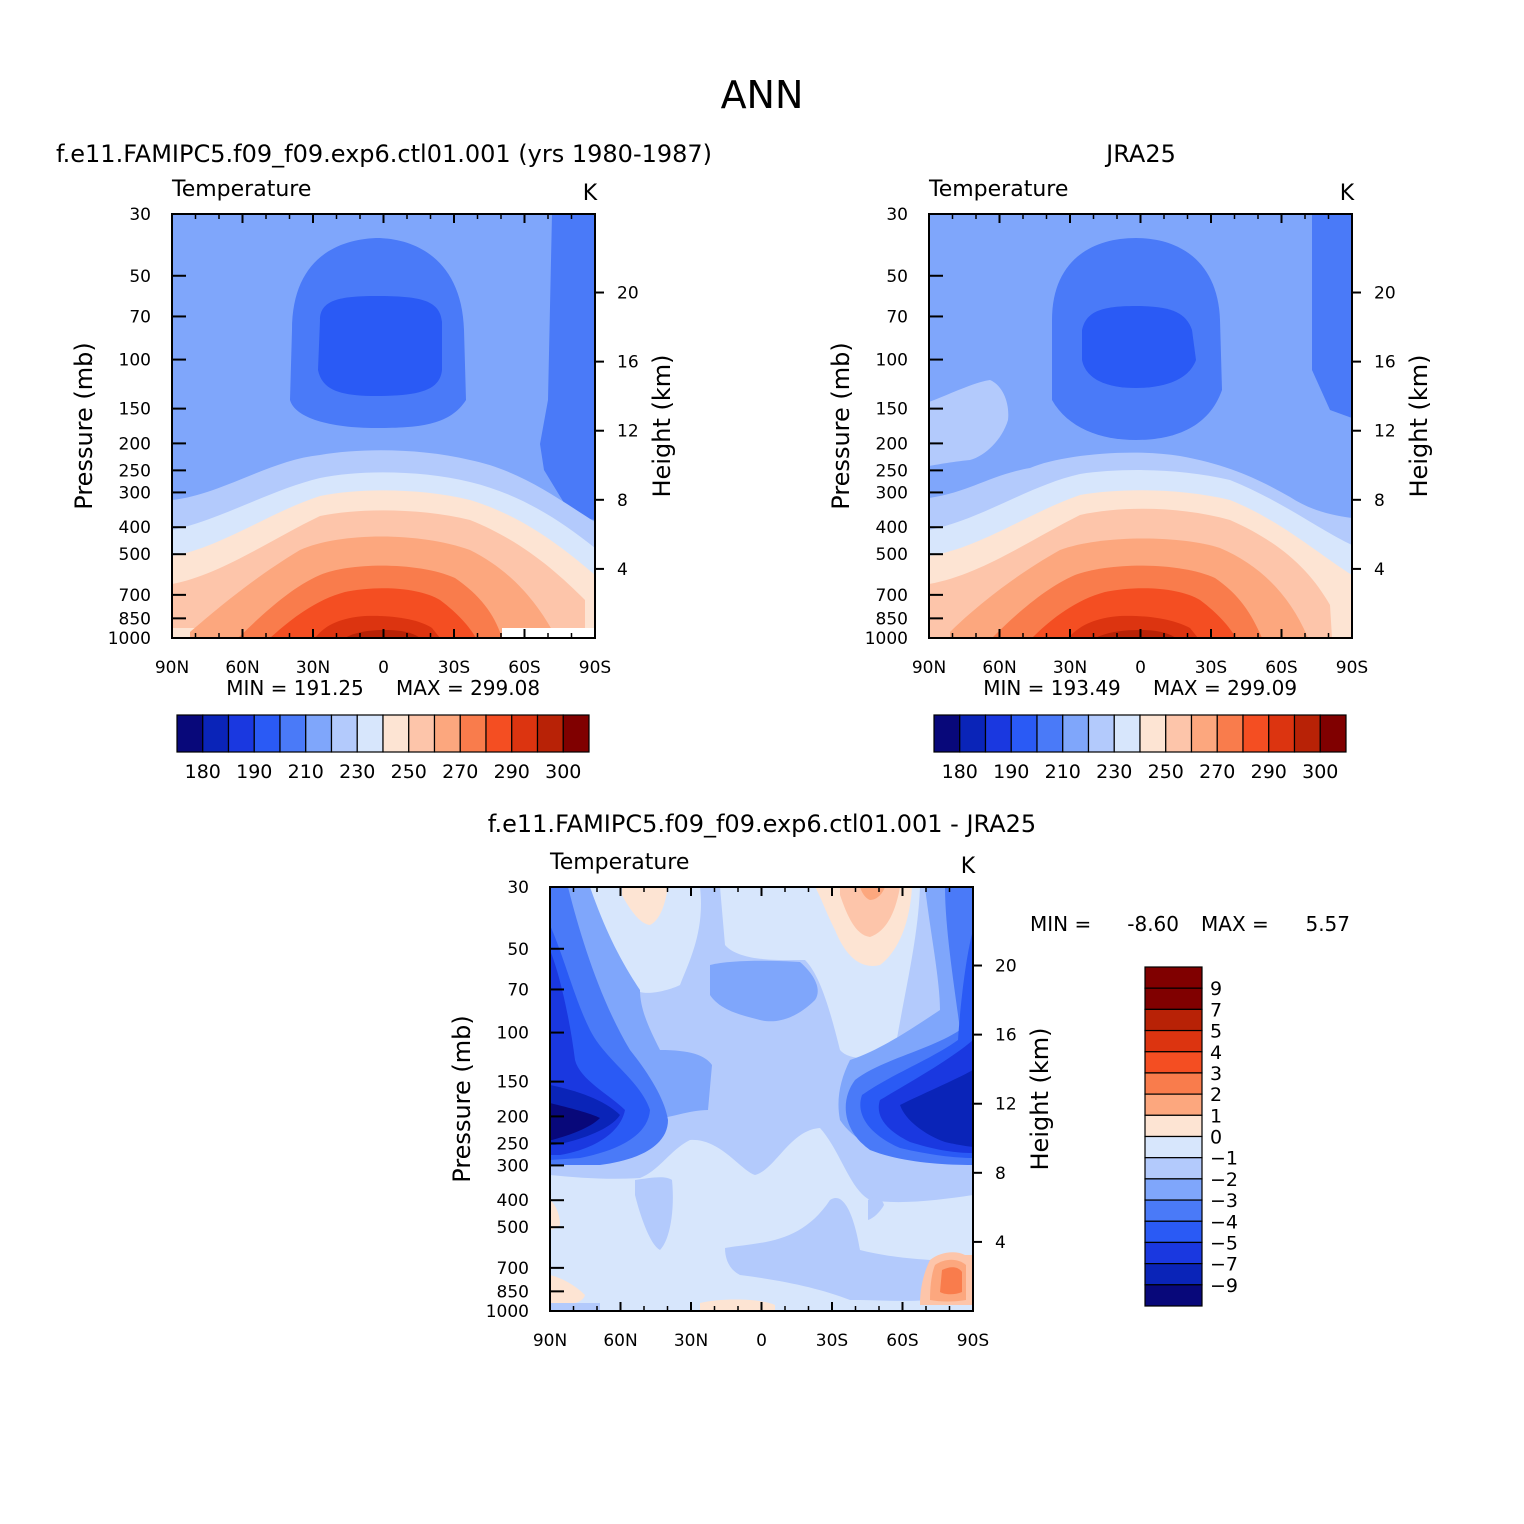 This screenshot has width=1524, height=1524. Describe the element at coordinates (827, 1249) in the screenshot. I see `contour-fill-minus1-lower-south` at that location.